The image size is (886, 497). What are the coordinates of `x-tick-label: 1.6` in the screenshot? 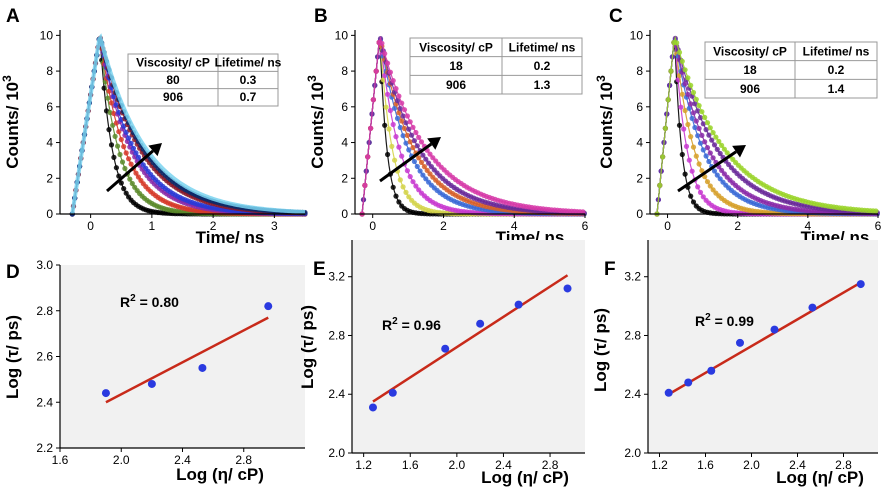 It's located at (705, 465).